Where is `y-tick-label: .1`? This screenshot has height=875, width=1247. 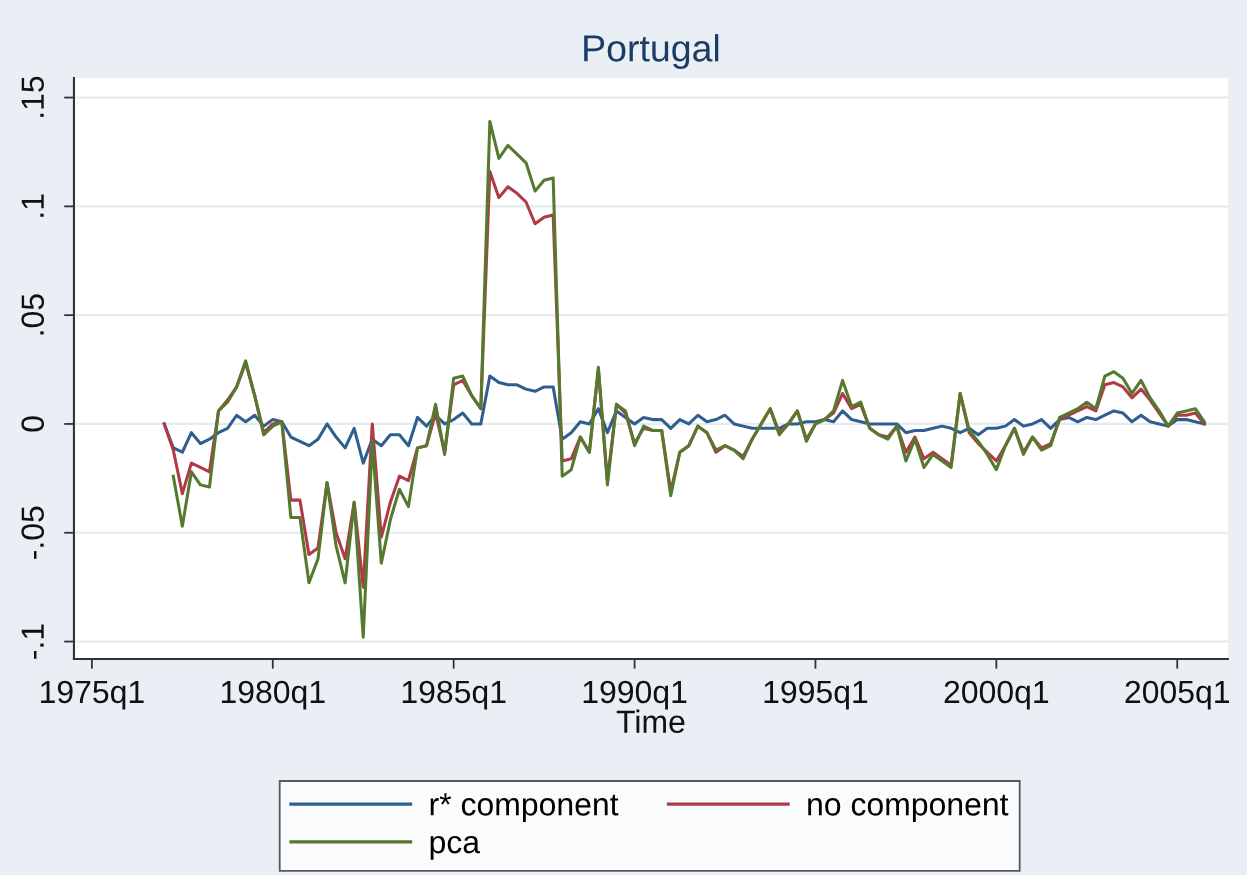 y-tick-label: .1 is located at coordinates (32, 205).